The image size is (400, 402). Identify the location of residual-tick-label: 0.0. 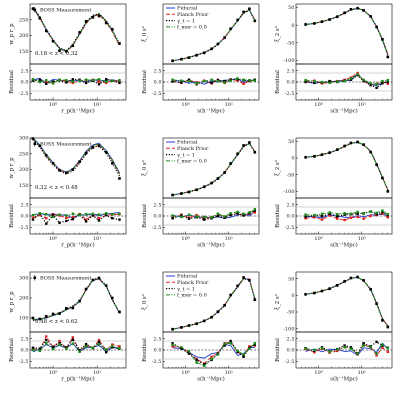
(158, 83).